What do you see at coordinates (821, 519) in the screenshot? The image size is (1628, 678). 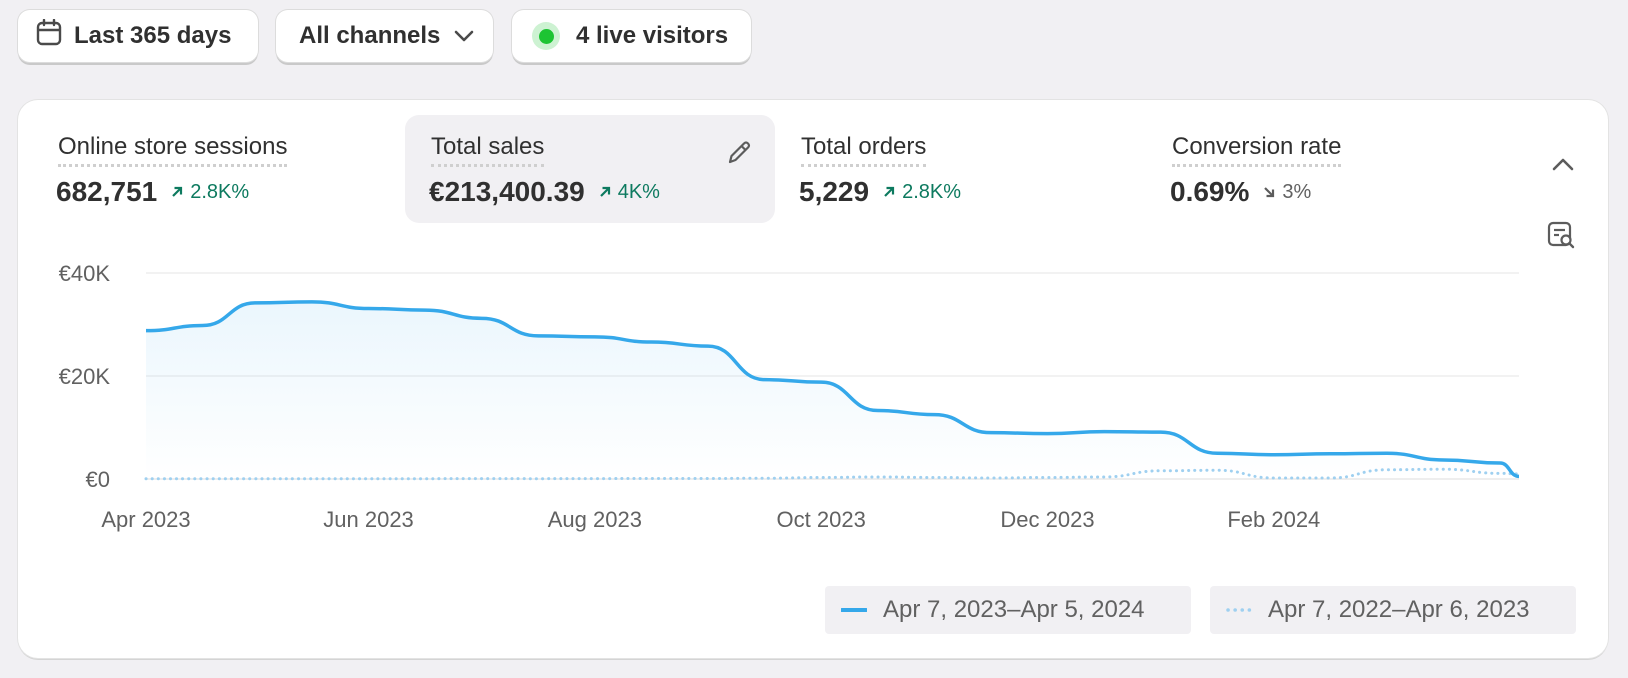 I see `x-tick-label: Oct 2023` at bounding box center [821, 519].